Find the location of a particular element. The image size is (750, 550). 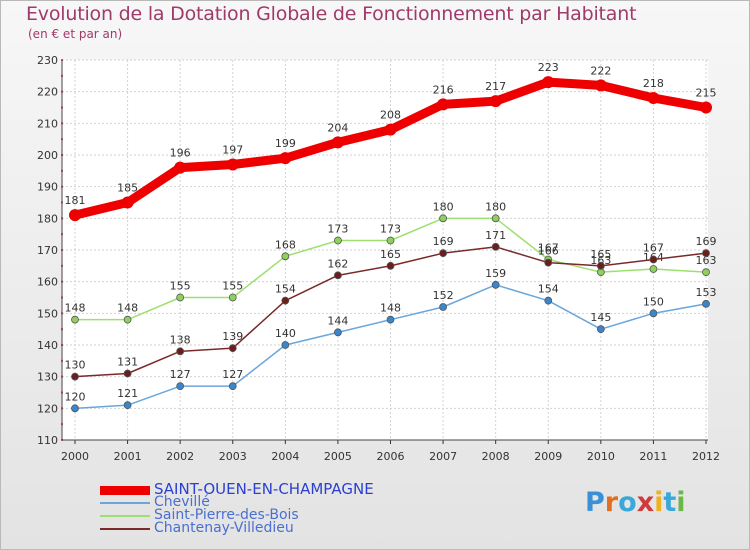

y-tick-label: 120 is located at coordinates (47, 408).